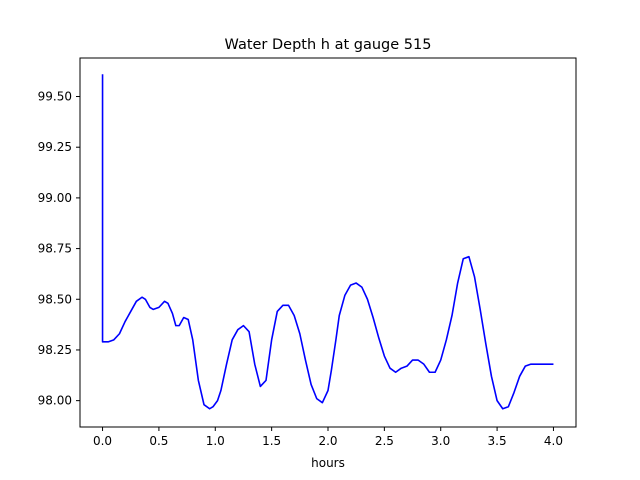 This screenshot has width=640, height=480. What do you see at coordinates (55, 97) in the screenshot?
I see `y-tick-label: 99.50` at bounding box center [55, 97].